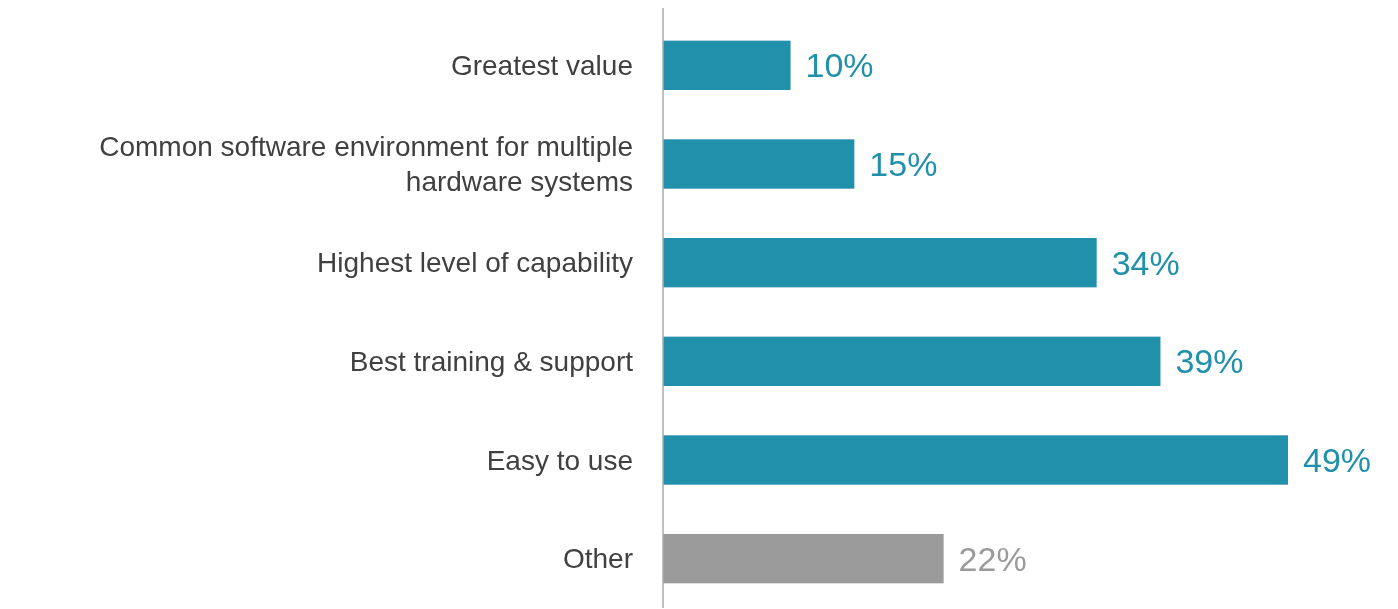 The height and width of the screenshot is (609, 1398). Describe the element at coordinates (597, 559) in the screenshot. I see `y-tick-label: Other` at that location.